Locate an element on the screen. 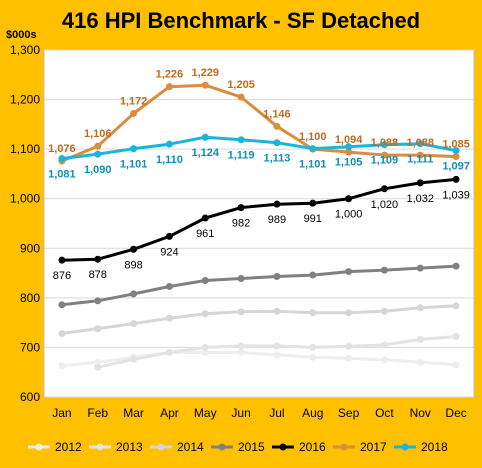 The height and width of the screenshot is (468, 482). legend-marker-2018 is located at coordinates (405, 447).